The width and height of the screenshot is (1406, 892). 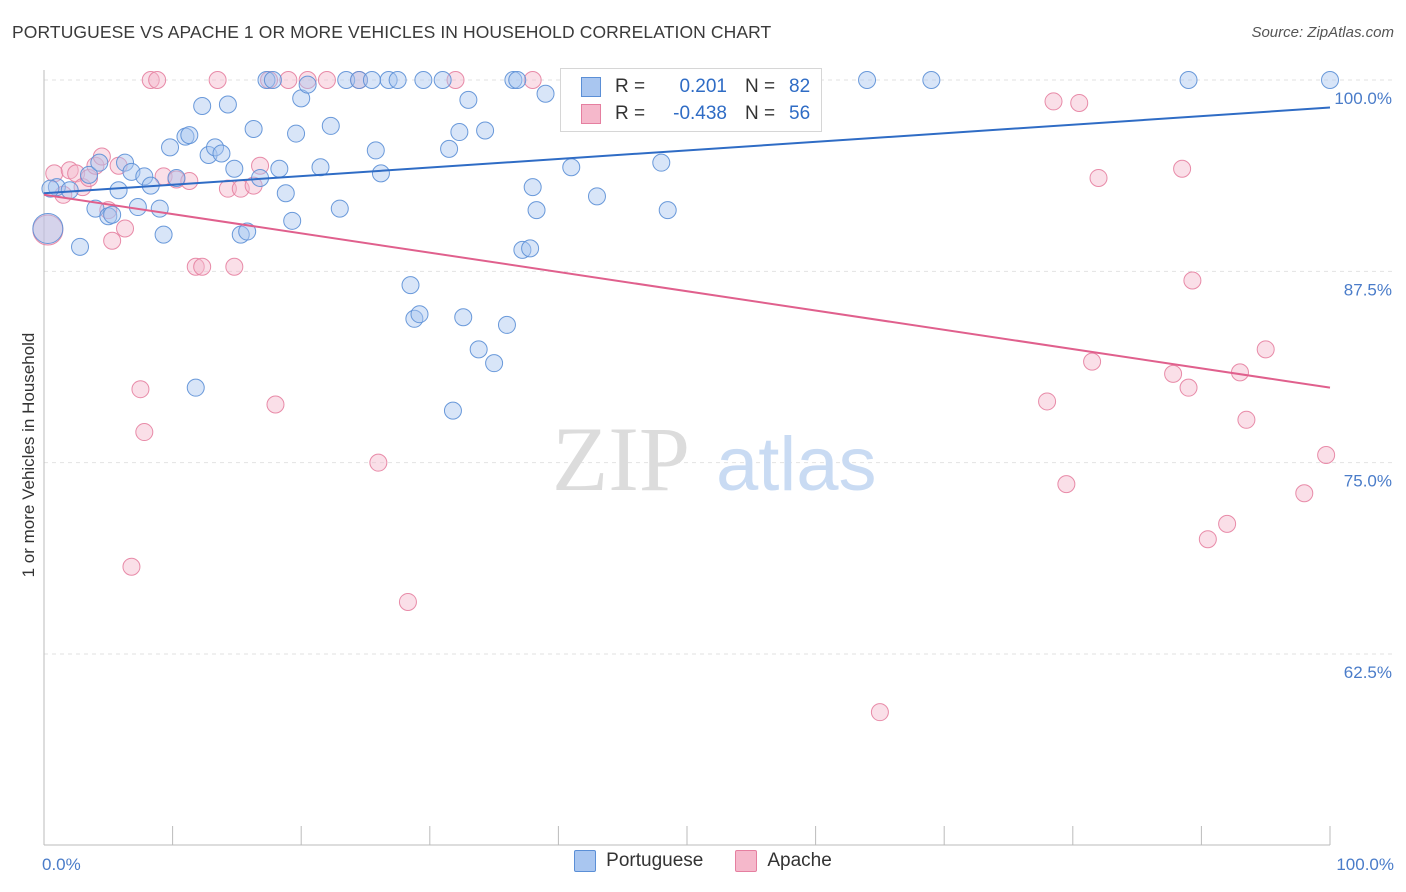 I want to click on source-note: Source: ZipAtlas.com, so click(x=1322, y=32).